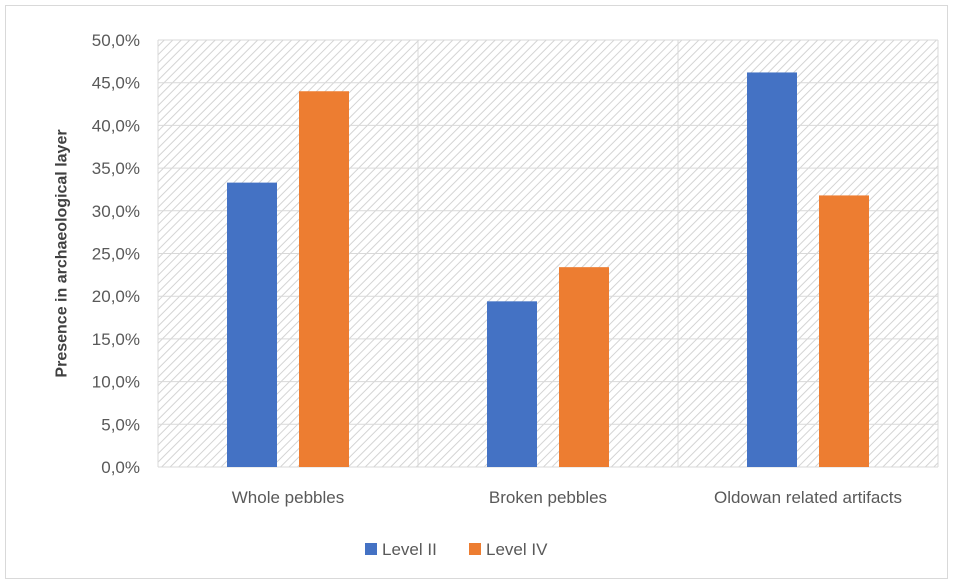 The width and height of the screenshot is (954, 585). Describe the element at coordinates (116, 211) in the screenshot. I see `y-tick-label: 30,0%` at that location.